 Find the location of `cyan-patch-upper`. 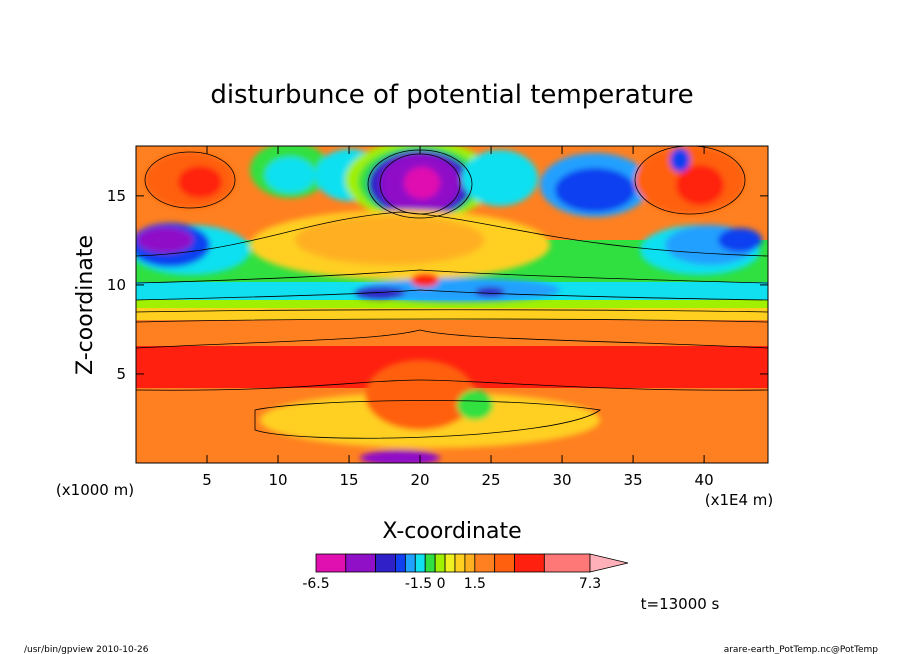

cyan-patch-upper is located at coordinates (290, 175).